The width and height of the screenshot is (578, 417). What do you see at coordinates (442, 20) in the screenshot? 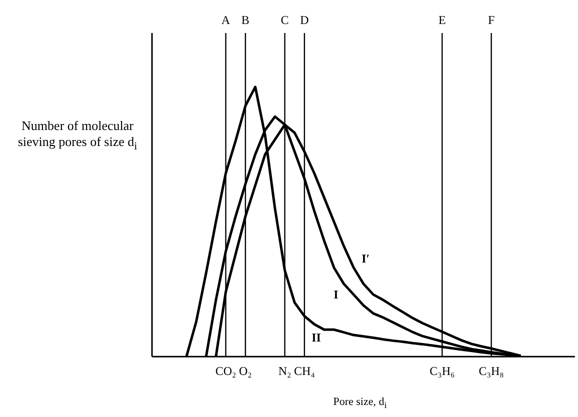
I see `ref-line-label: E` at bounding box center [442, 20].